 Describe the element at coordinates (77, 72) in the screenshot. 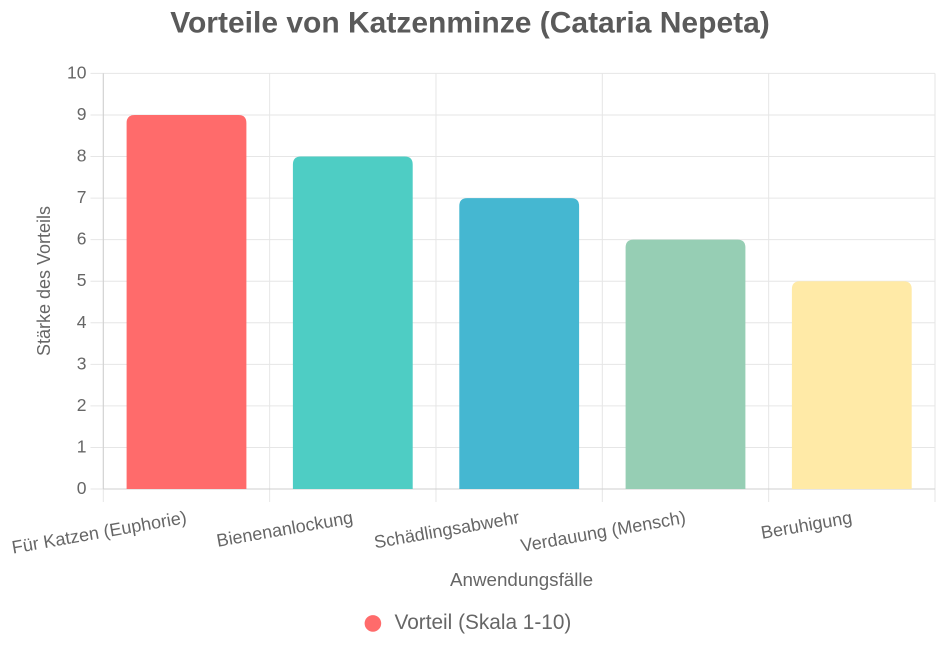

I see `svg-text: 10` at that location.